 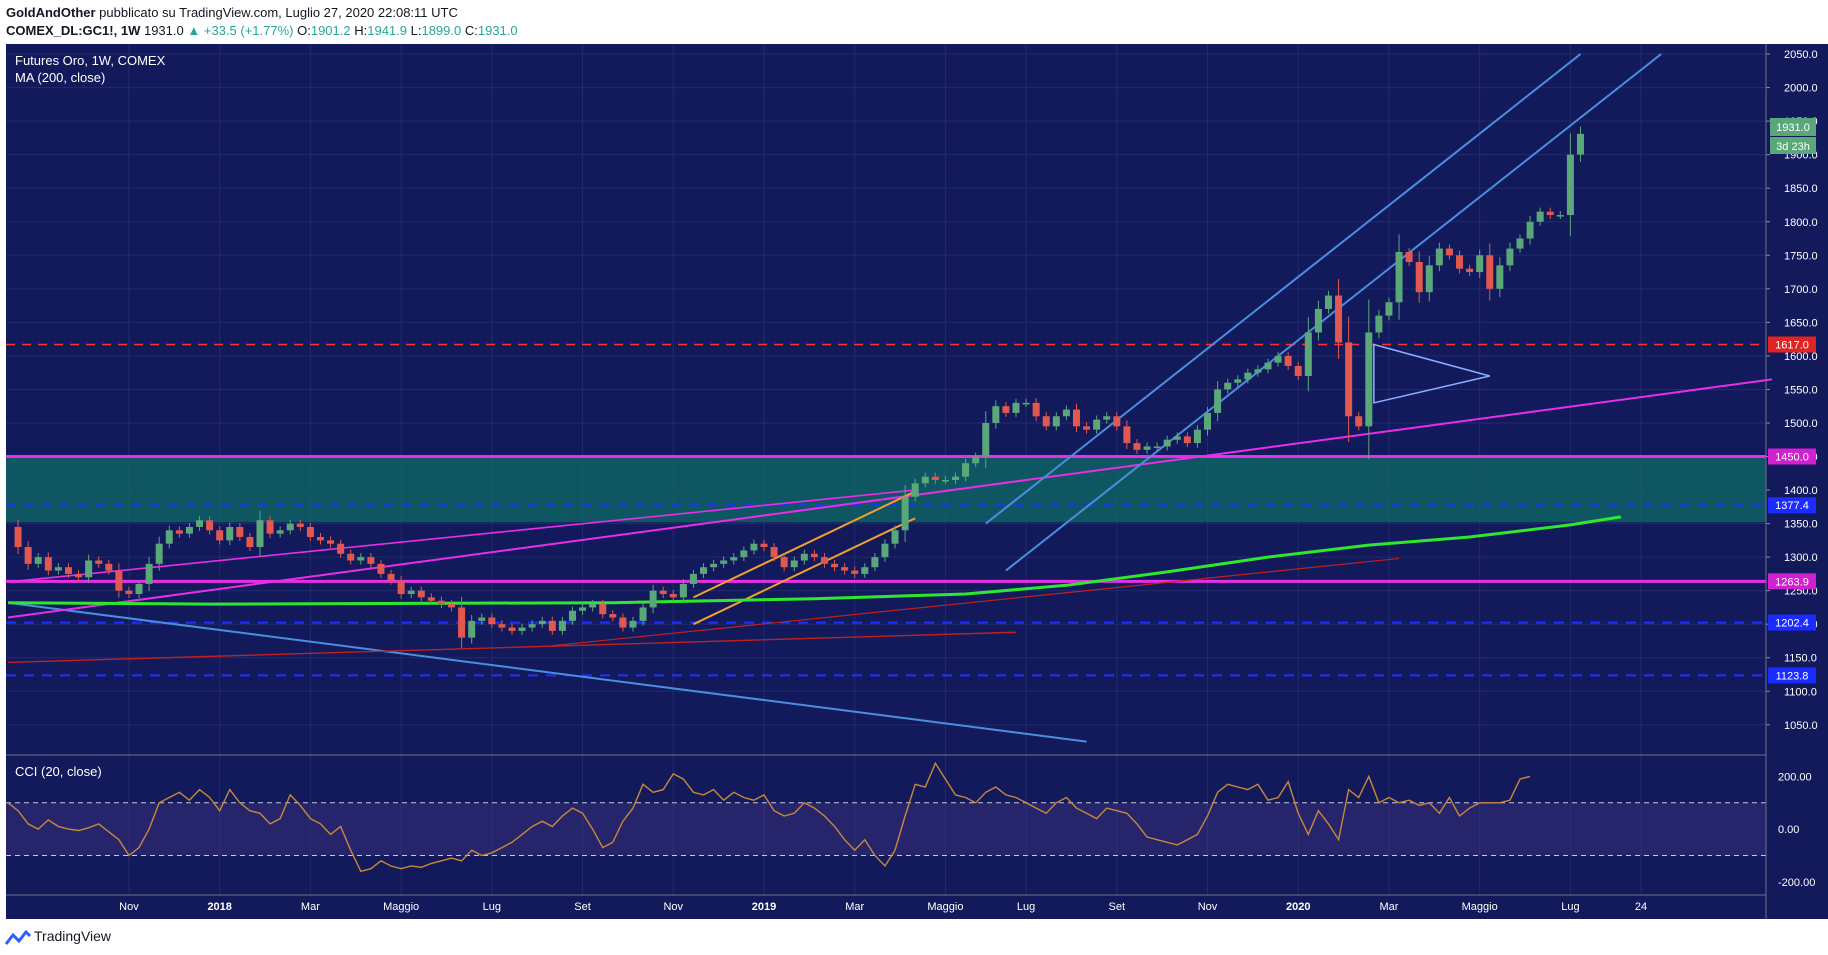 I want to click on ma200-line, so click(x=814, y=560).